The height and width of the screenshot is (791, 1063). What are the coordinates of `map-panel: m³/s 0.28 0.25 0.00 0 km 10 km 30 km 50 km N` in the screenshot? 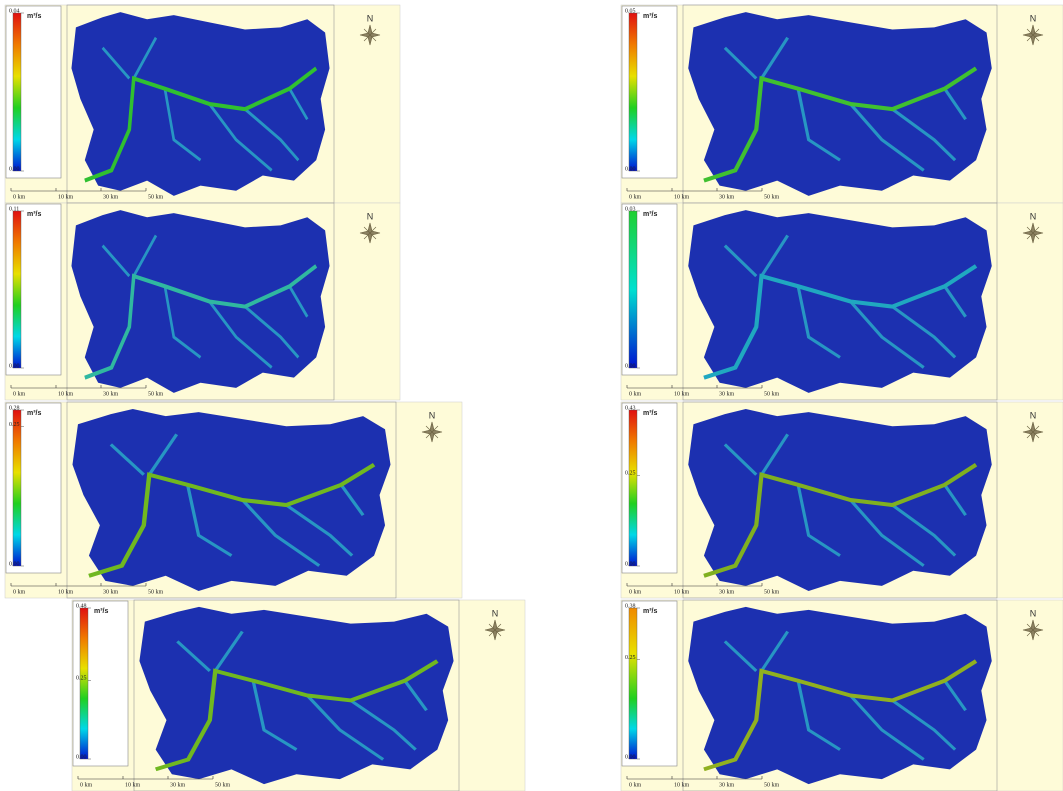 It's located at (233, 500).